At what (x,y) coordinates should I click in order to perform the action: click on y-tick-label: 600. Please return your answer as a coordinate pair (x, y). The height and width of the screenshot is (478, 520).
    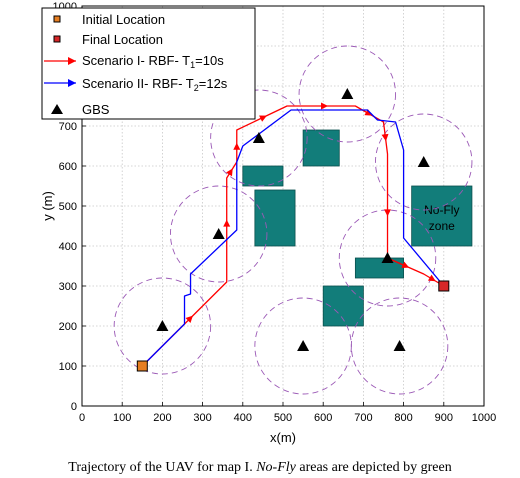
    Looking at the image, I should click on (68, 167).